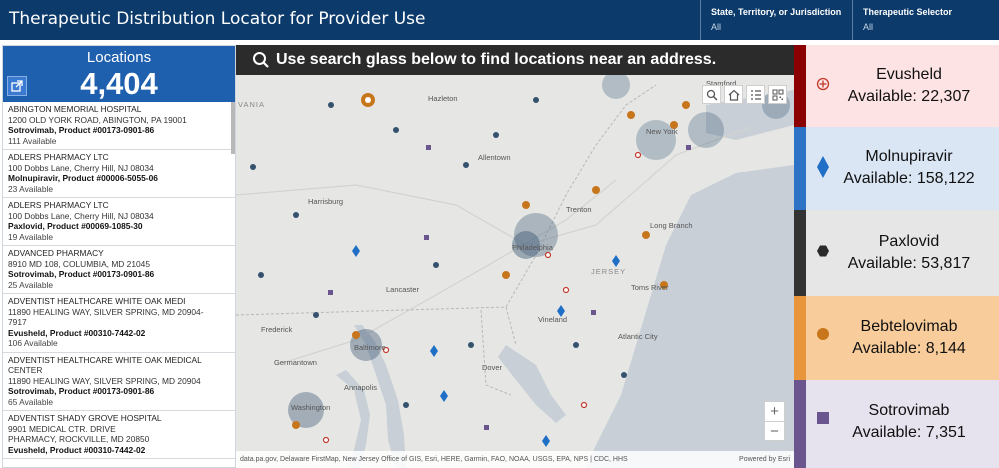 This screenshot has width=999, height=468. What do you see at coordinates (83, 178) in the screenshot?
I see `location-product: Molnupiravir, Product #00006-5055-06` at bounding box center [83, 178].